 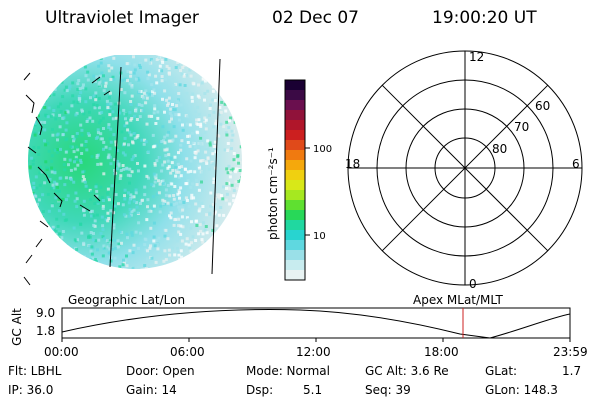 I want to click on mlt-label-dusk: 18, so click(x=352, y=164).